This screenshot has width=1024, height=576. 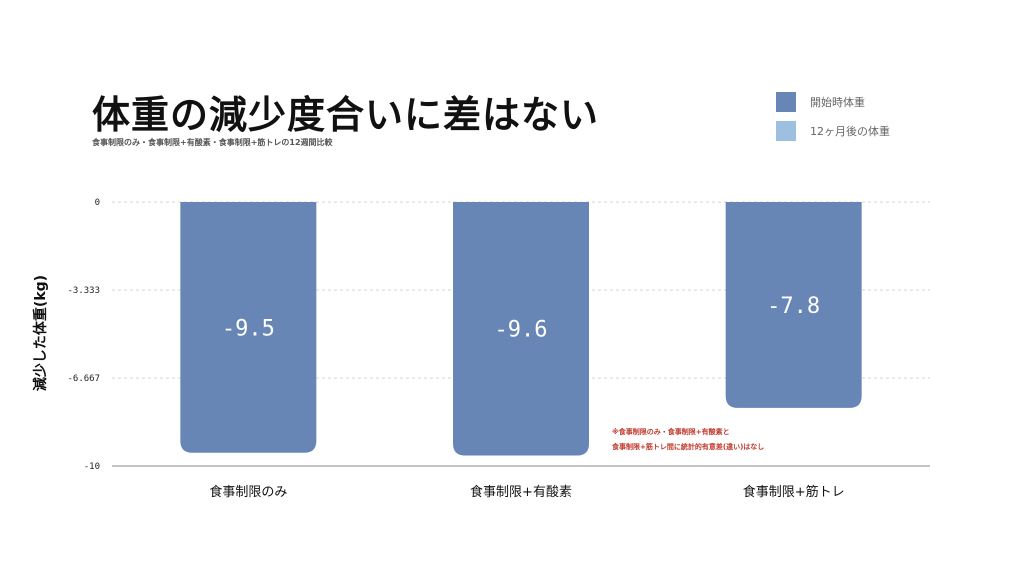 I want to click on data-label: -7.8, so click(x=793, y=306).